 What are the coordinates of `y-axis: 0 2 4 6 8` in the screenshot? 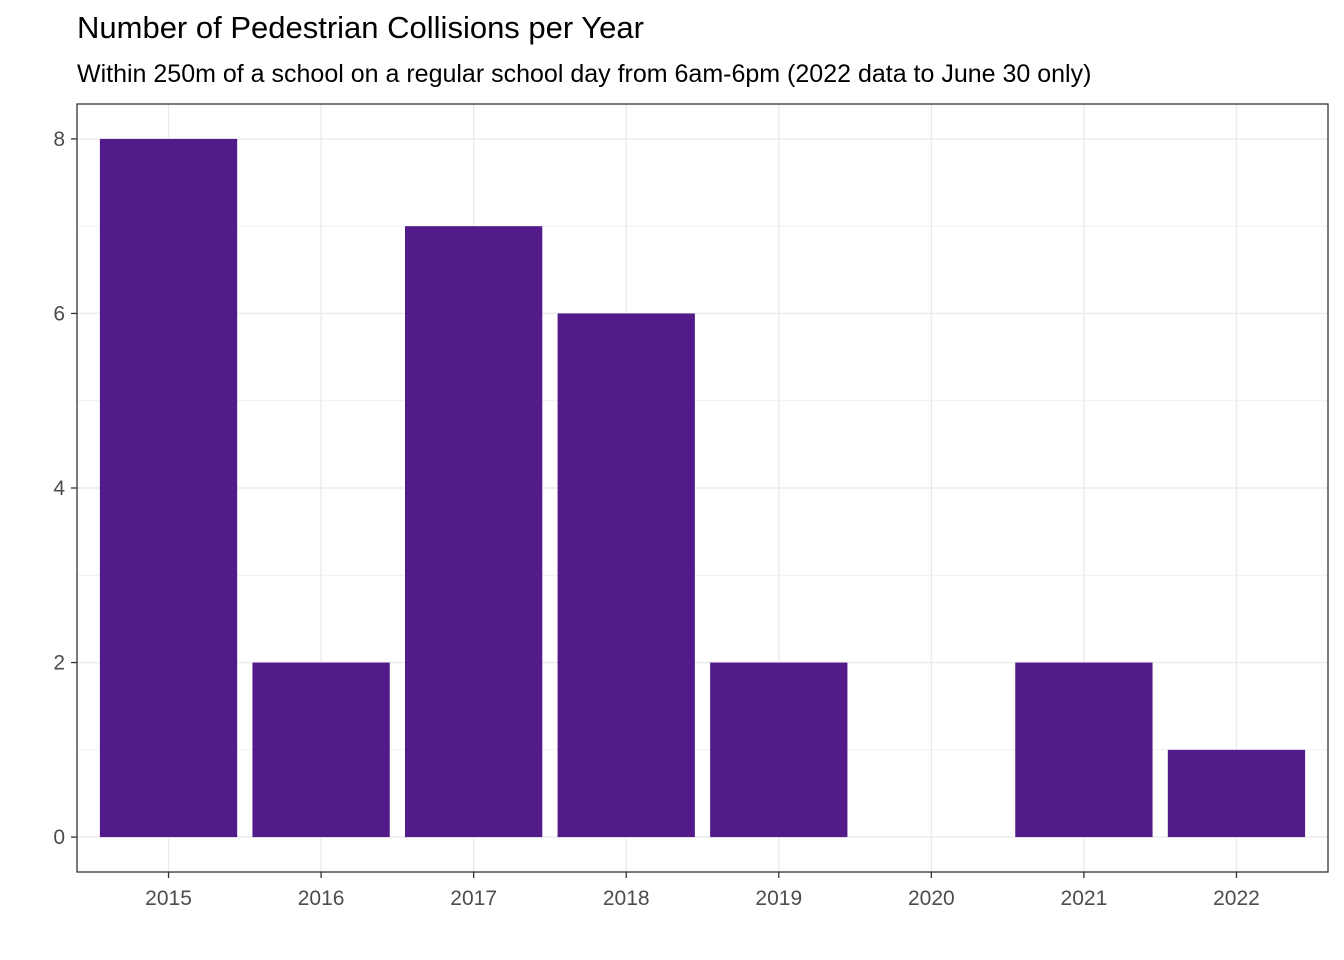 It's located at (65, 488).